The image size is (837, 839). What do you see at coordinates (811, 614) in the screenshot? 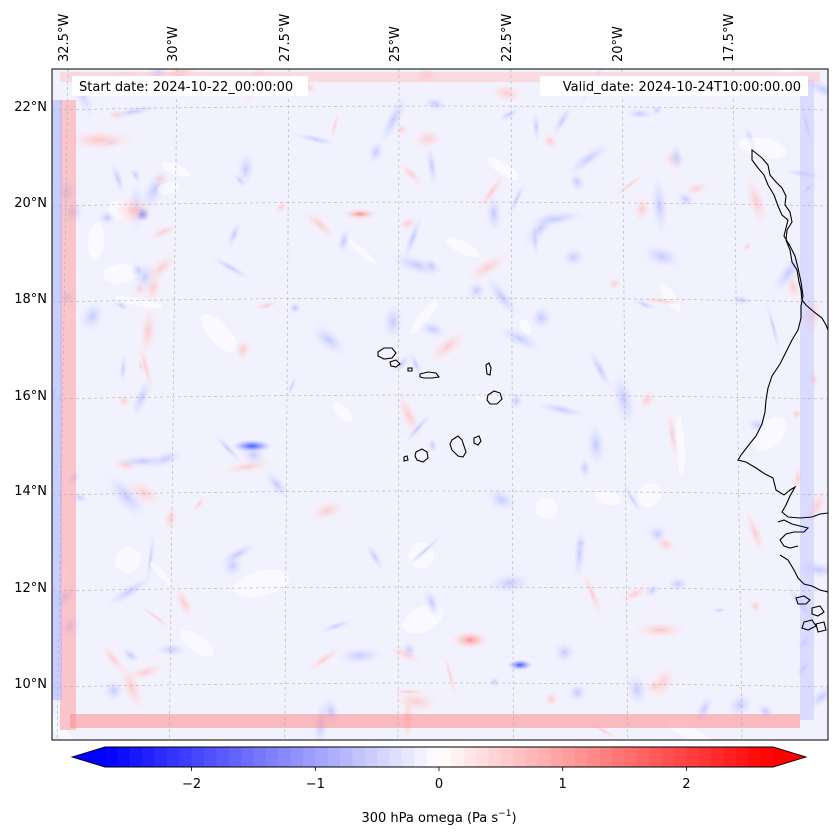
I see `bijagos-islands` at bounding box center [811, 614].